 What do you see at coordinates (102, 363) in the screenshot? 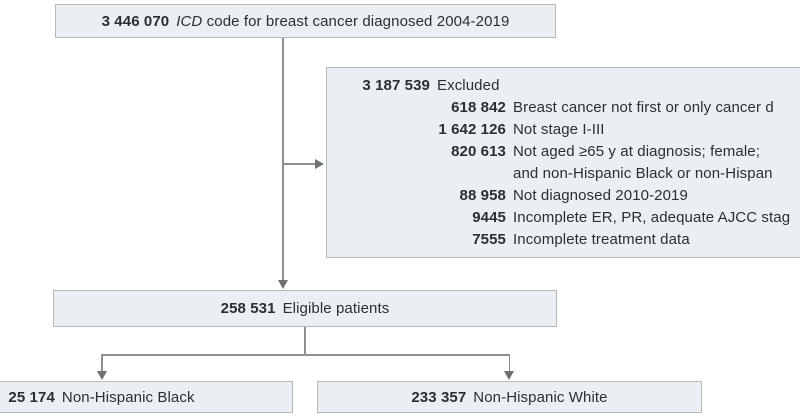
I see `connector-left-vertical` at bounding box center [102, 363].